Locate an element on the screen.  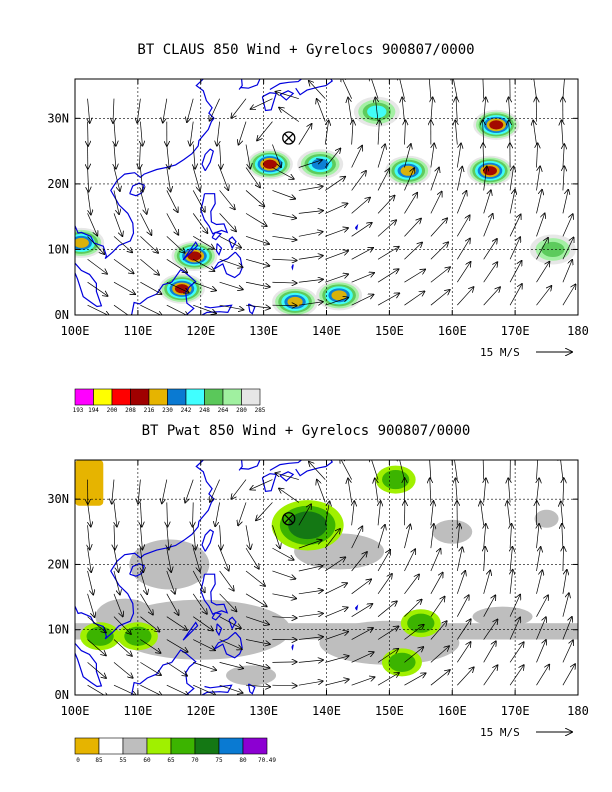
x-tick-label: 150E is located at coordinates (389, 331).